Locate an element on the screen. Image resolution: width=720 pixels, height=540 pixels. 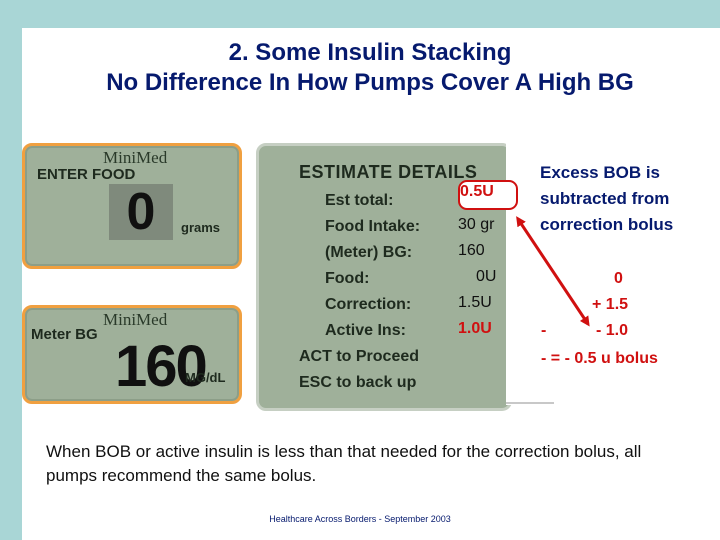
food-label: ENTER FOOD is located at coordinates (86, 174).